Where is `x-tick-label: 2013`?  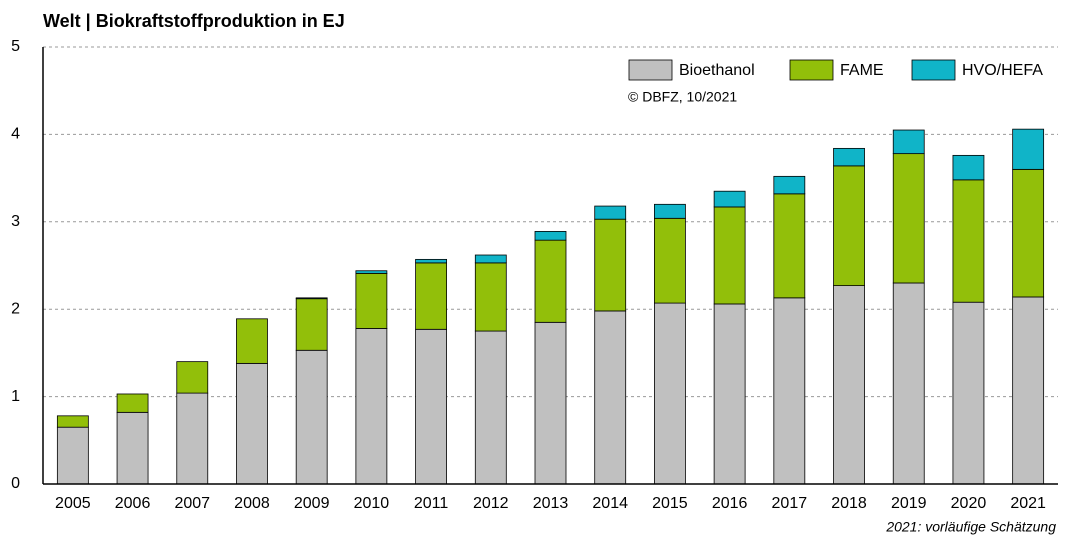
x-tick-label: 2013 is located at coordinates (551, 503).